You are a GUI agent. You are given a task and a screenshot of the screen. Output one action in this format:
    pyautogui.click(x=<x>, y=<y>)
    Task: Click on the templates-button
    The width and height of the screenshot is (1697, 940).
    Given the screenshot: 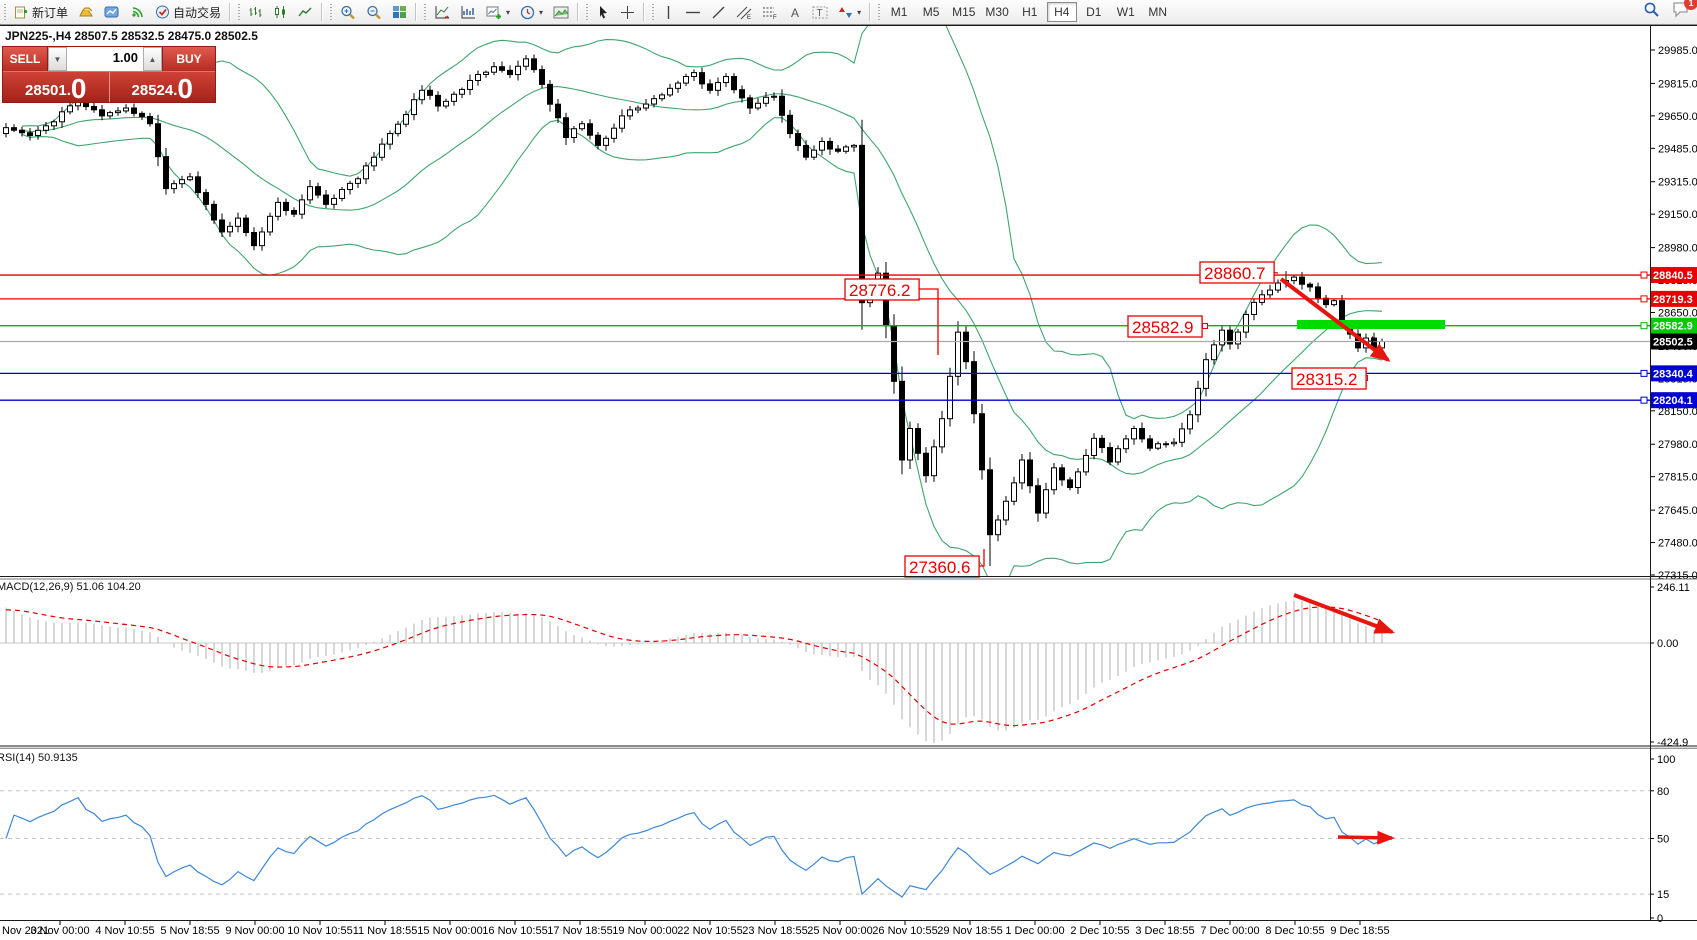 What is the action you would take?
    pyautogui.click(x=561, y=12)
    